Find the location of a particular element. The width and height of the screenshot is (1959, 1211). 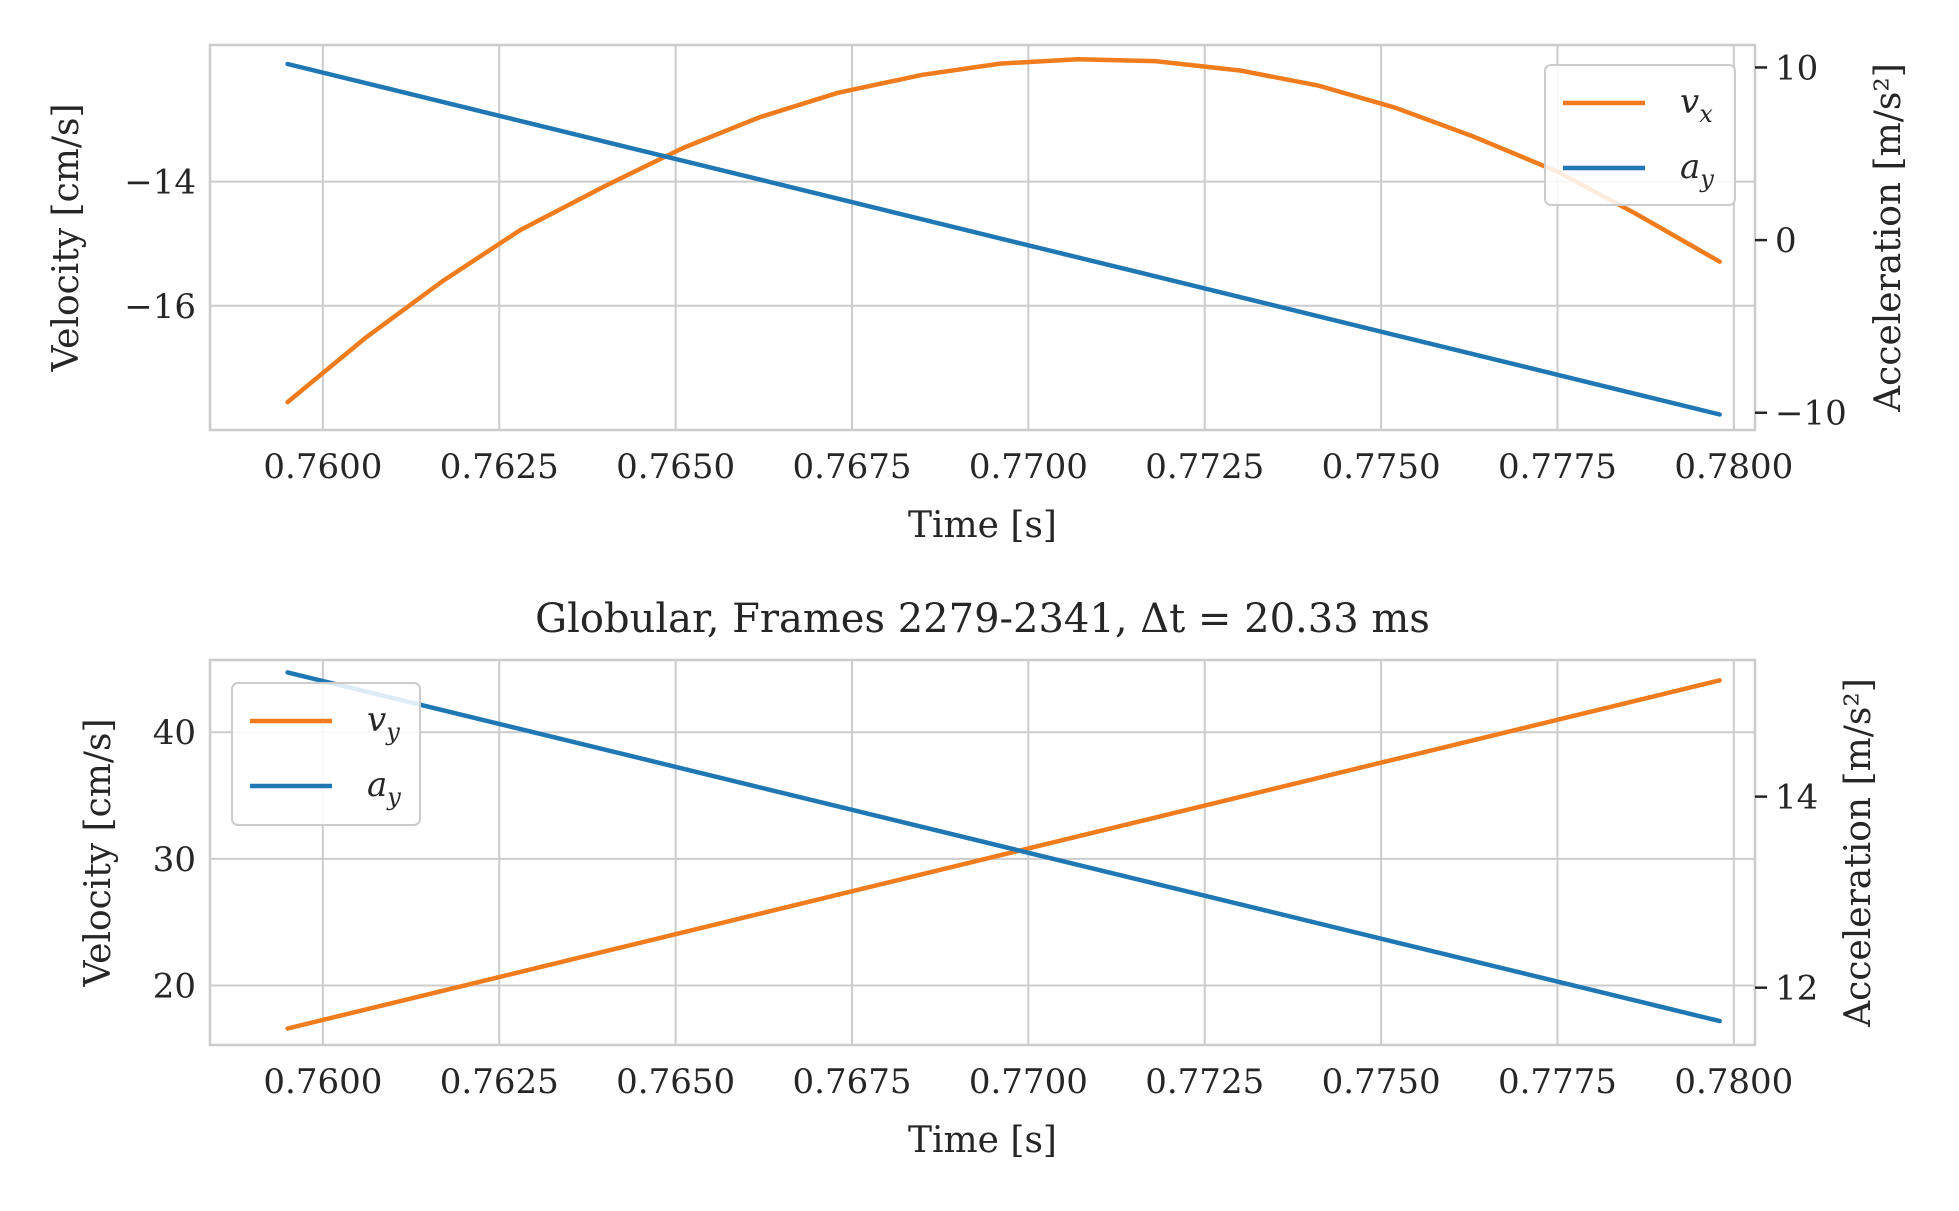

y-tick-label: 40 is located at coordinates (174, 733).